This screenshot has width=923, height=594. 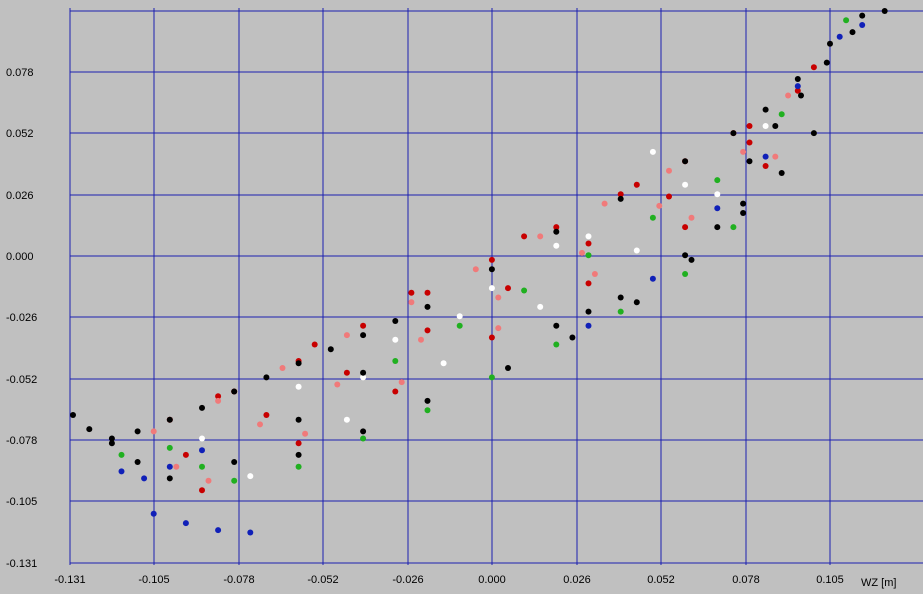 What do you see at coordinates (238, 580) in the screenshot?
I see `x-tick-label: -0.078` at bounding box center [238, 580].